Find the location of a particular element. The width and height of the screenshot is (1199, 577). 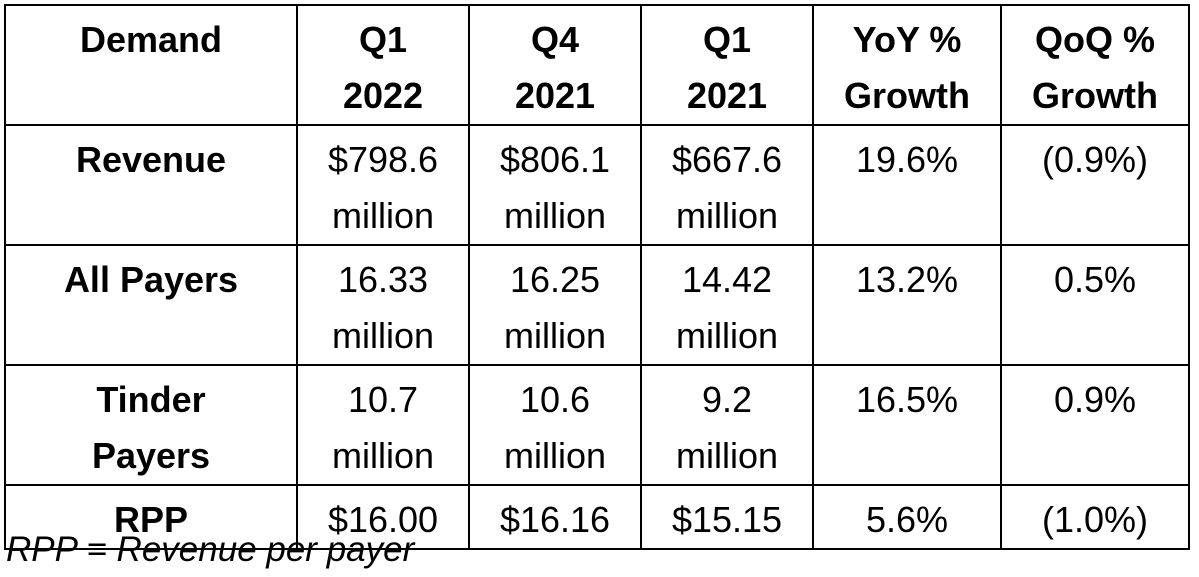

table-cell: 14.42 million is located at coordinates (727, 305).